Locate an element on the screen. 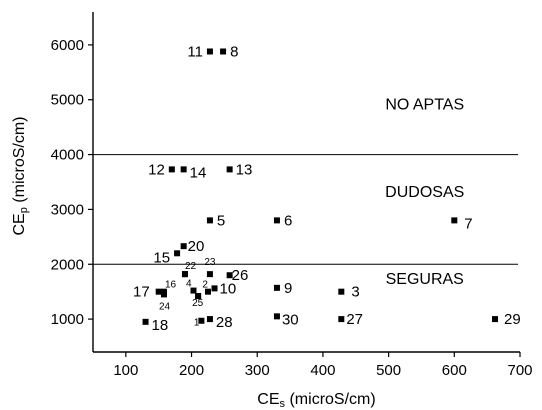 This screenshot has height=410, width=542. data-point-label-20: 20 is located at coordinates (196, 246).